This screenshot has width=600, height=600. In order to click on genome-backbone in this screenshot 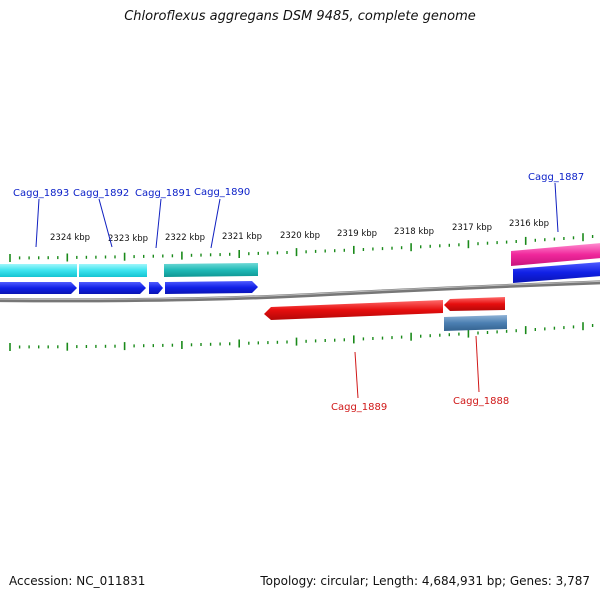, I will do `click(300, 291)`.